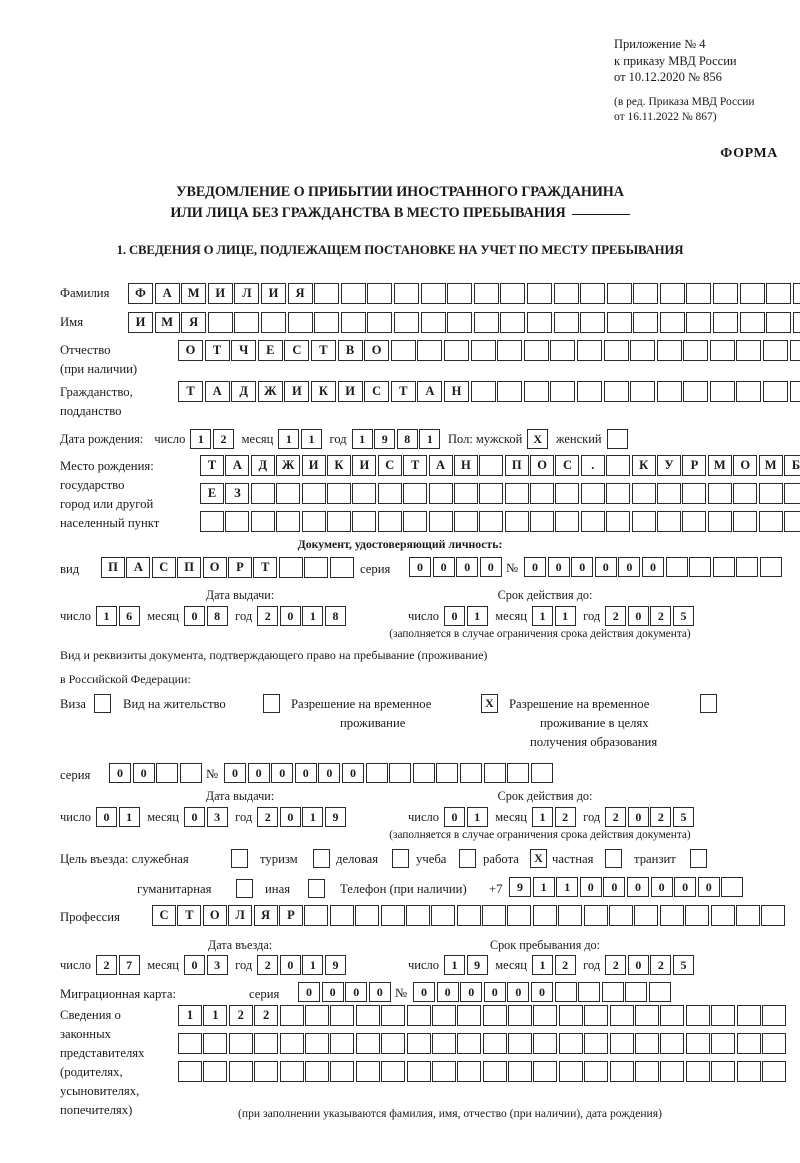 This screenshot has width=800, height=1163. Describe the element at coordinates (477, 616) in the screenshot. I see `doc-valid-day-cell-2: 1` at that location.